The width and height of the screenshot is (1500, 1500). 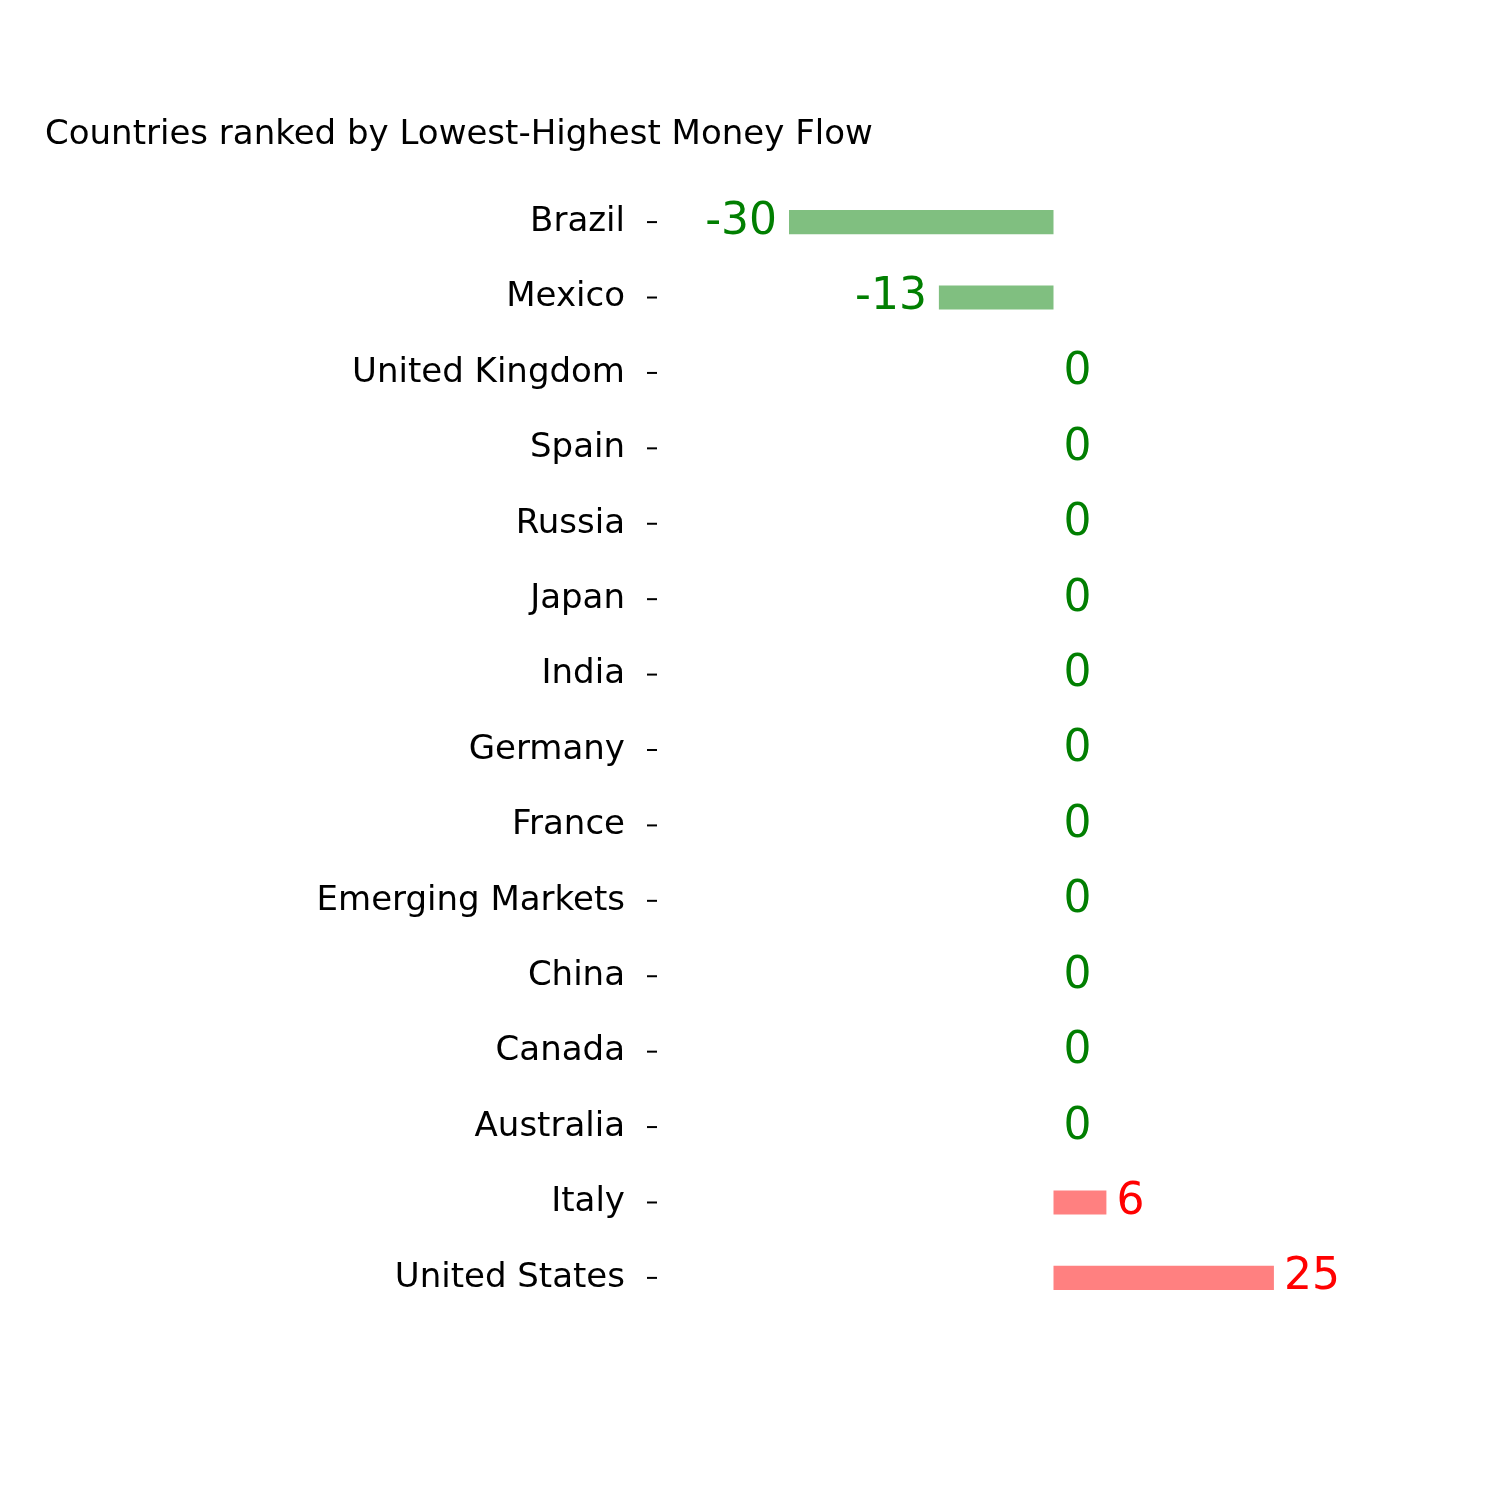 I want to click on data-label: -30, so click(x=741, y=218).